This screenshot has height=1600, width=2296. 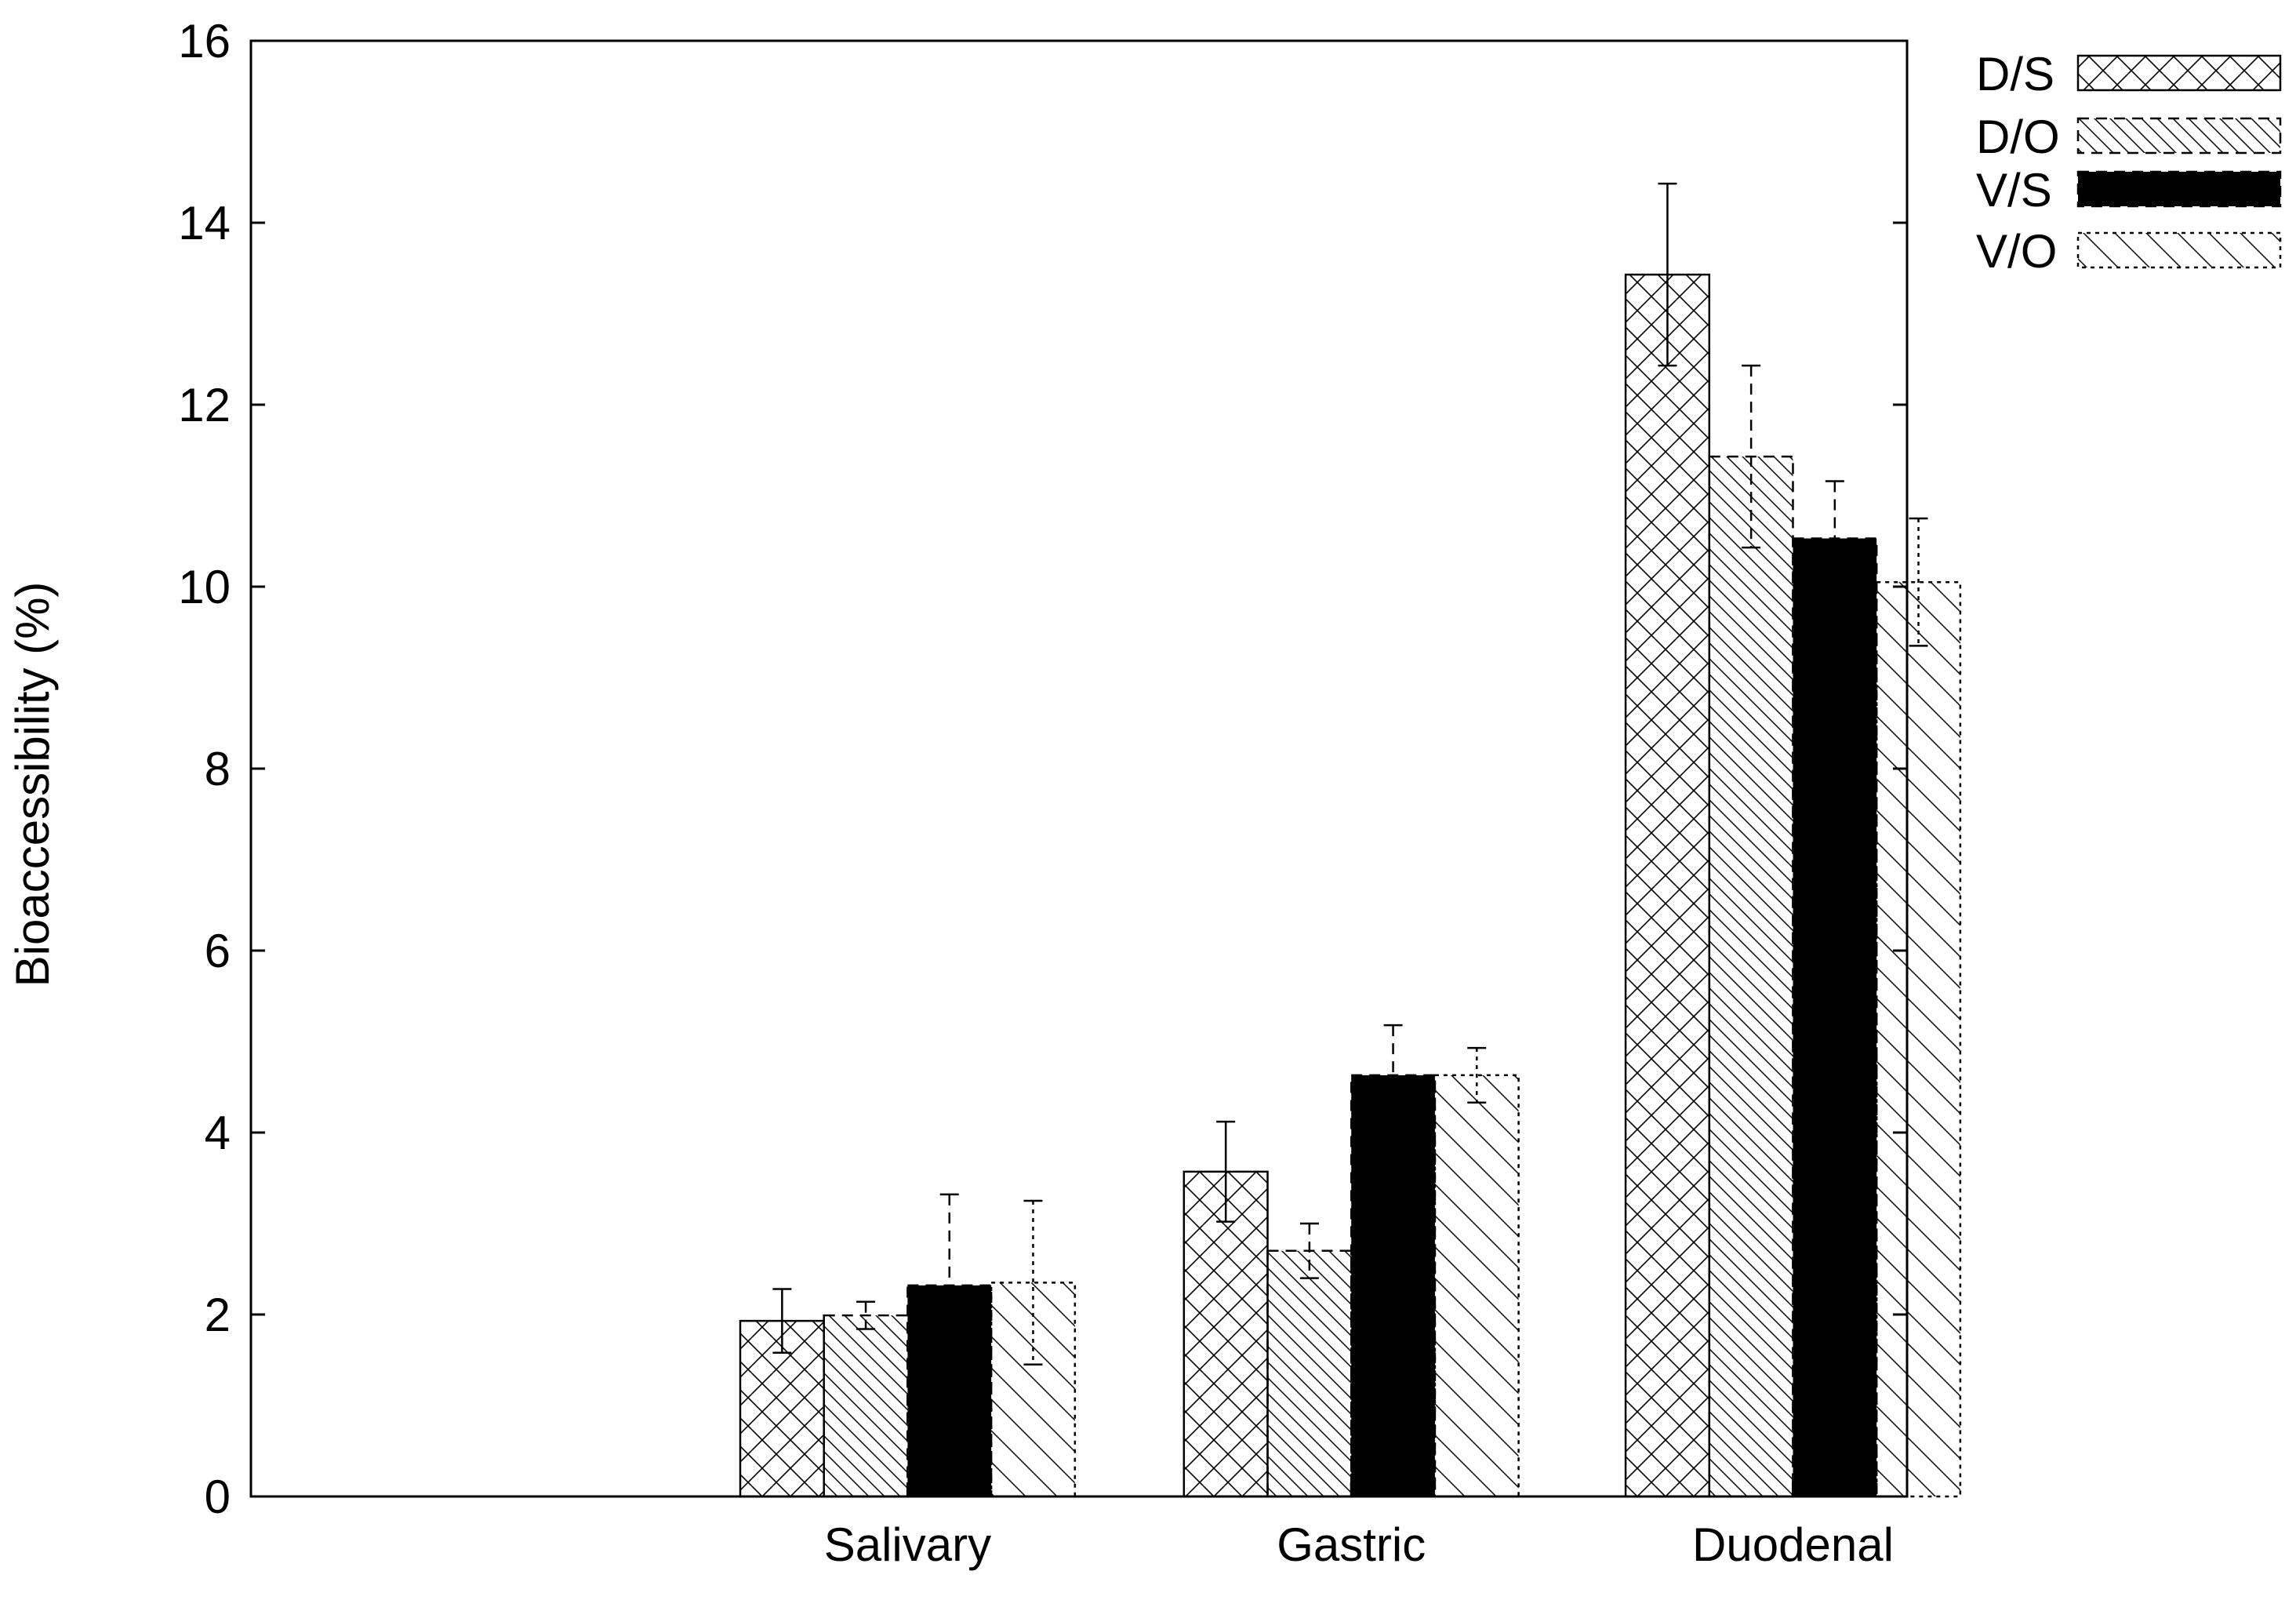 What do you see at coordinates (32, 784) in the screenshot?
I see `y-axis-label: Bioaccessibility (%)` at bounding box center [32, 784].